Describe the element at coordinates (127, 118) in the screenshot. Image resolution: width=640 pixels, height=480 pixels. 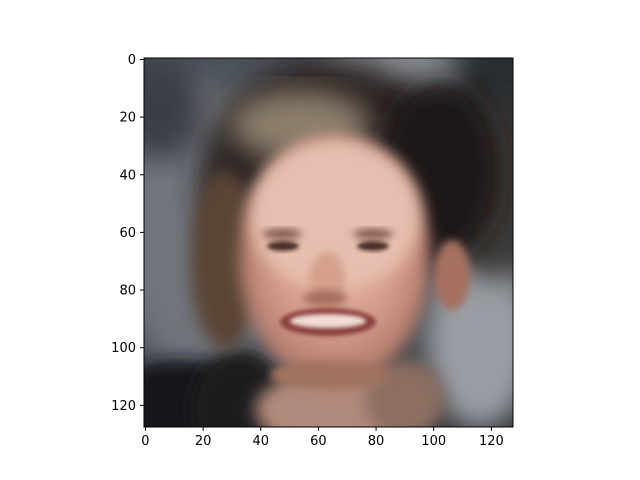
I see `y-tick-label: 20` at that location.